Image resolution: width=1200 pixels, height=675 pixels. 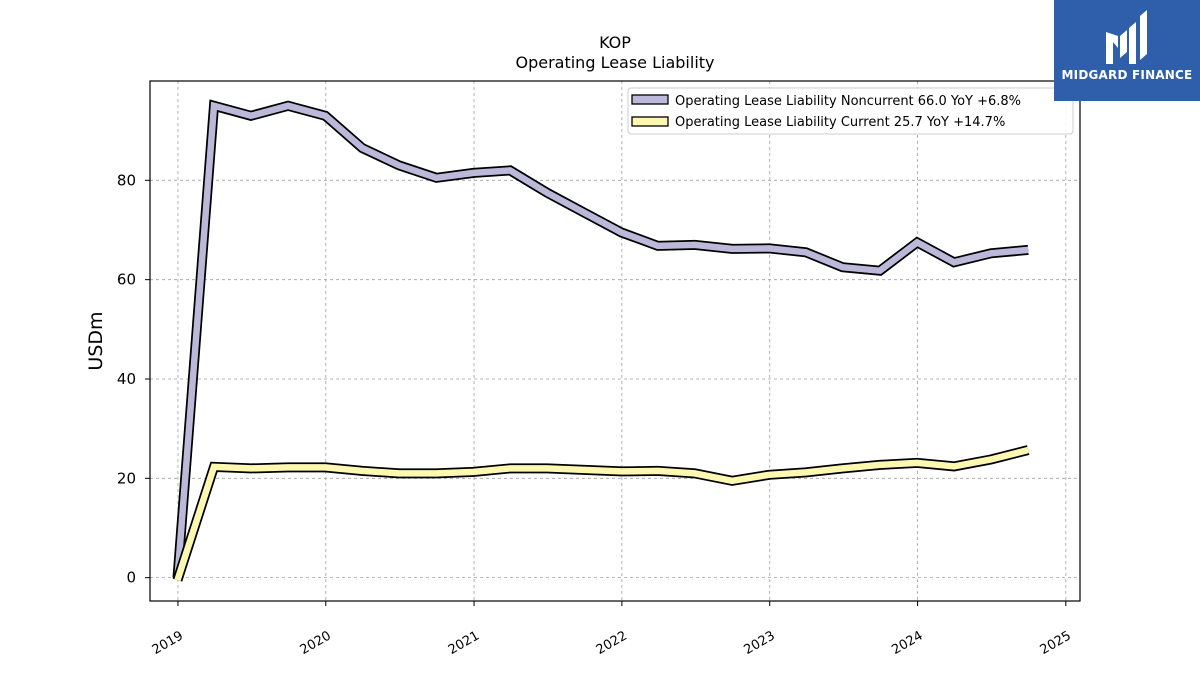 I want to click on y-tick-label: 40, so click(x=126, y=379).